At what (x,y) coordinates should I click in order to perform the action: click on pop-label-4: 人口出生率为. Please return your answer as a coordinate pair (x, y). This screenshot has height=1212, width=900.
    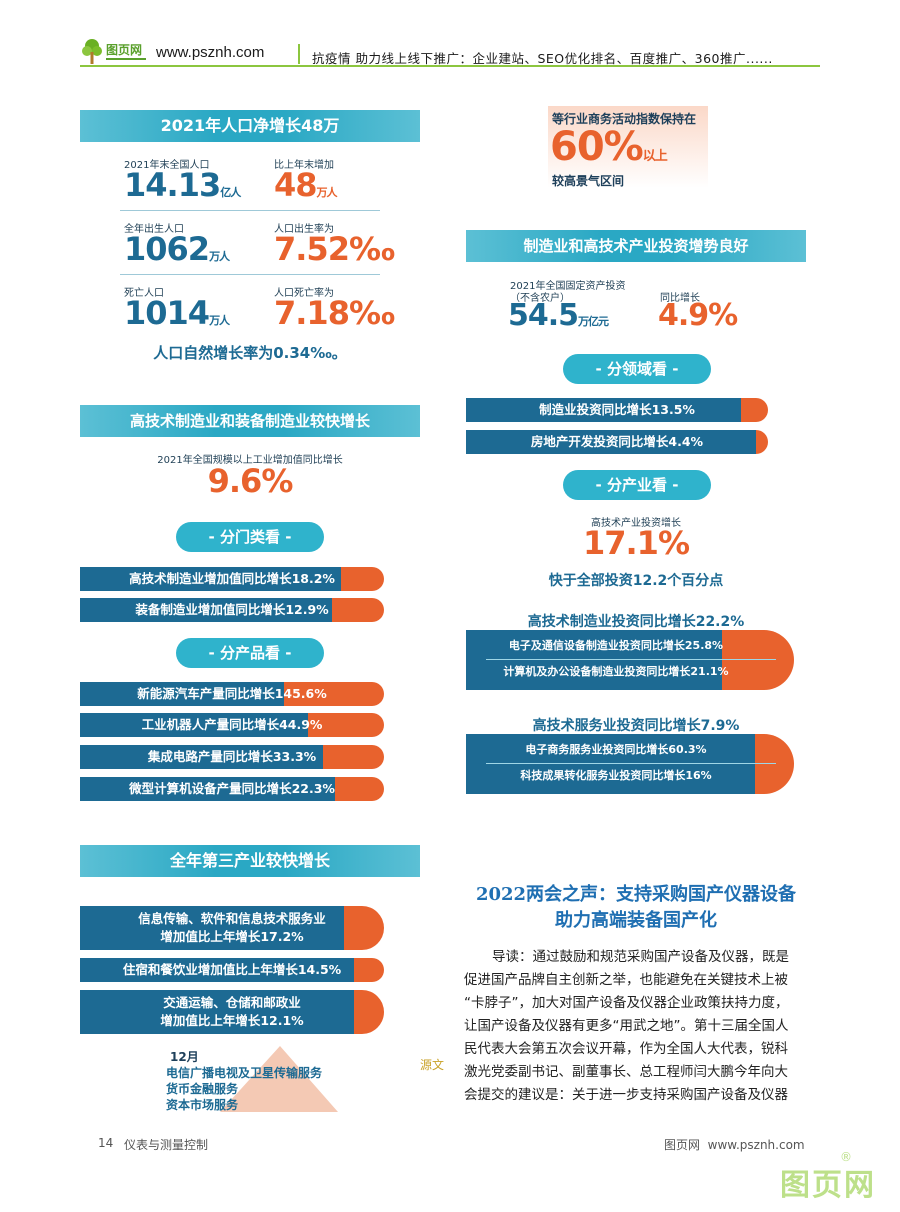
    Looking at the image, I should click on (304, 229).